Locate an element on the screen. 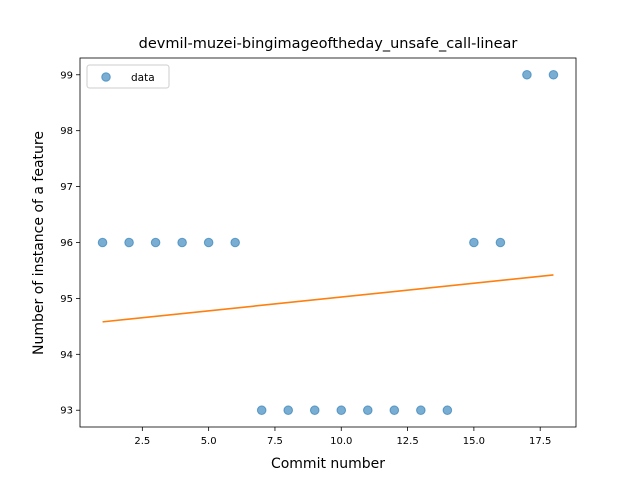 This screenshot has width=640, height=480. legend-label: data is located at coordinates (143, 78).